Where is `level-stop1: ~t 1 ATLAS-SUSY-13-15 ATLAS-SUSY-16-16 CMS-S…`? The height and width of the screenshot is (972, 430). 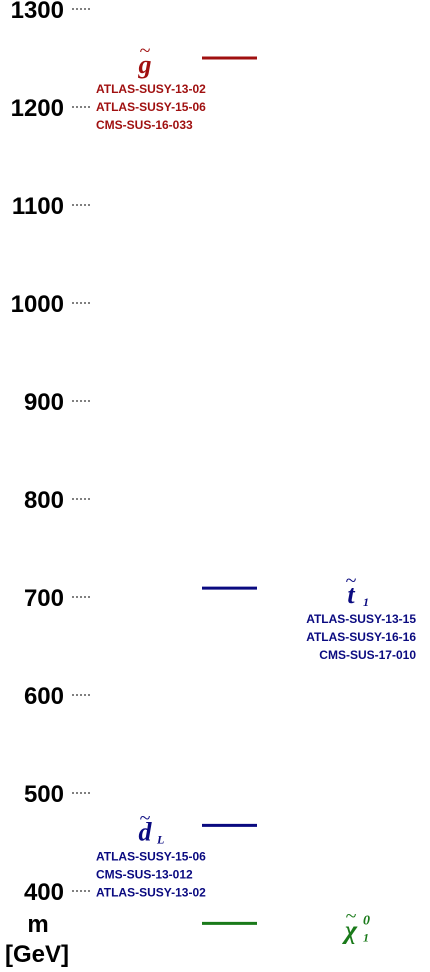
level-stop1: ~t 1 ATLAS-SUSY-13-15 ATLAS-SUSY-16-16 CMS-S… is located at coordinates (309, 616).